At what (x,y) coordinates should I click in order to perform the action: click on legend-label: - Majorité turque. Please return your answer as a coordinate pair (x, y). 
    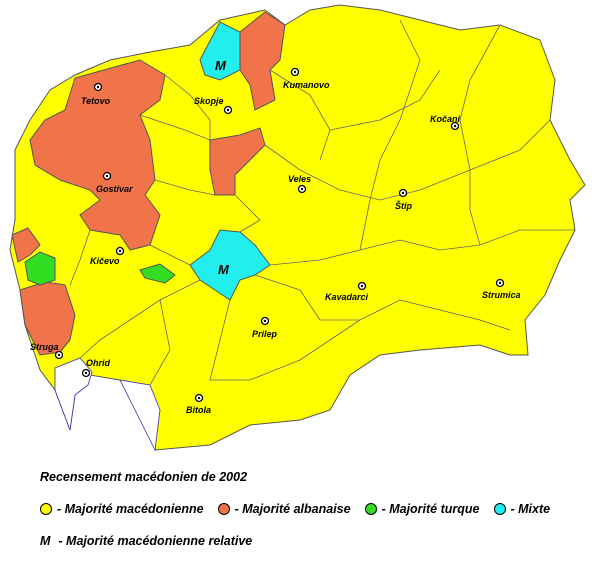
    Looking at the image, I should click on (430, 509).